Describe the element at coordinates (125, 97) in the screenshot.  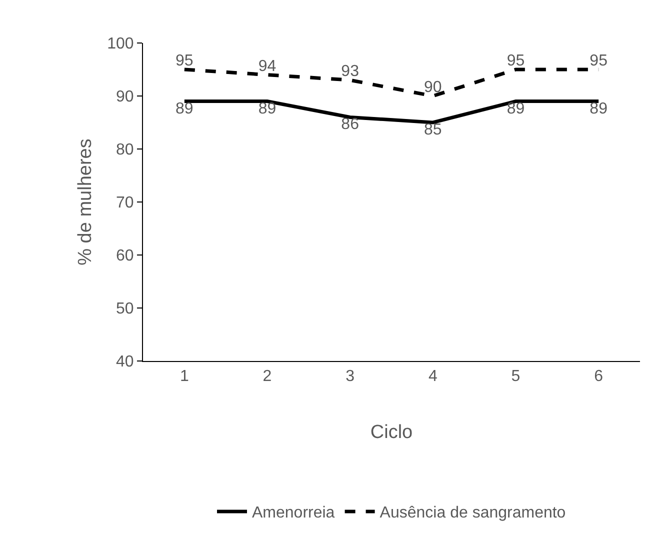
I see `y-tick-label: 90` at that location.